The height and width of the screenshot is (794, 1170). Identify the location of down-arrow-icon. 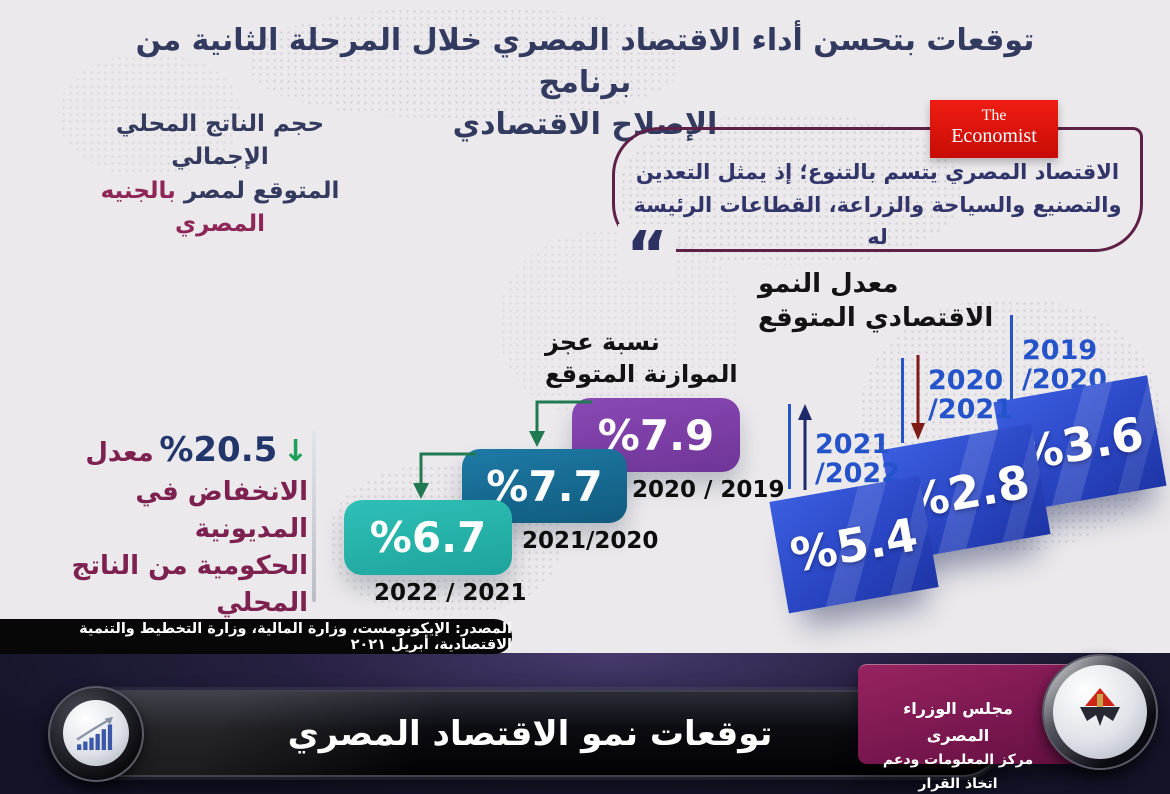
(918, 397).